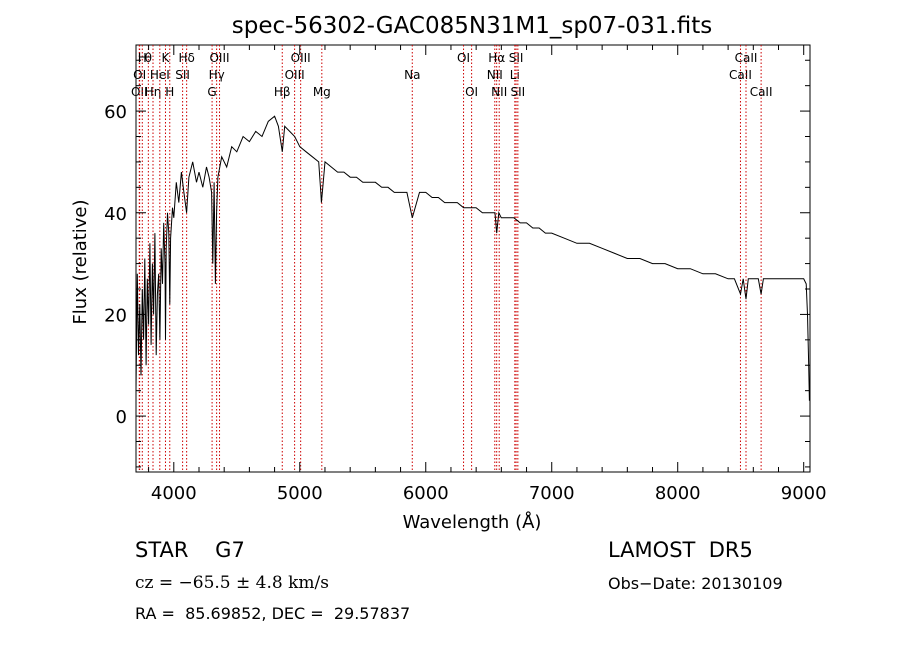  What do you see at coordinates (695, 583) in the screenshot?
I see `observation-date: Obs−Date: 20130109` at bounding box center [695, 583].